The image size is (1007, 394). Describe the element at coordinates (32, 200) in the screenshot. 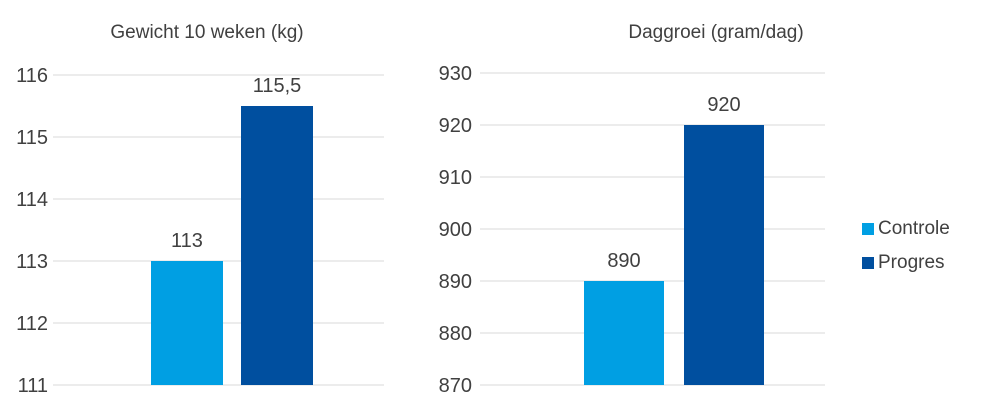

I see `y-tick-label: 114` at that location.